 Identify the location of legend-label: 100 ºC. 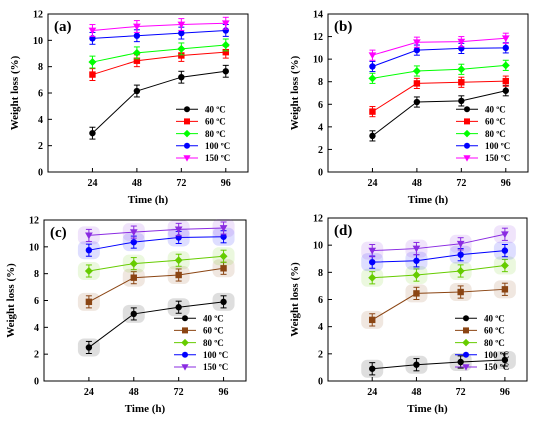
(496, 355).